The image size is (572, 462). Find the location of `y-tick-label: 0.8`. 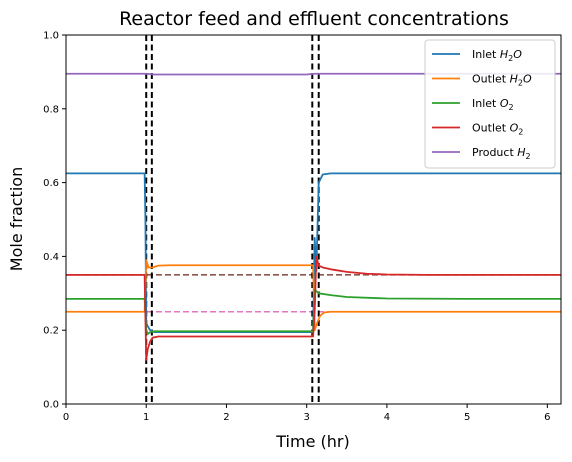

y-tick-label: 0.8 is located at coordinates (51, 109).